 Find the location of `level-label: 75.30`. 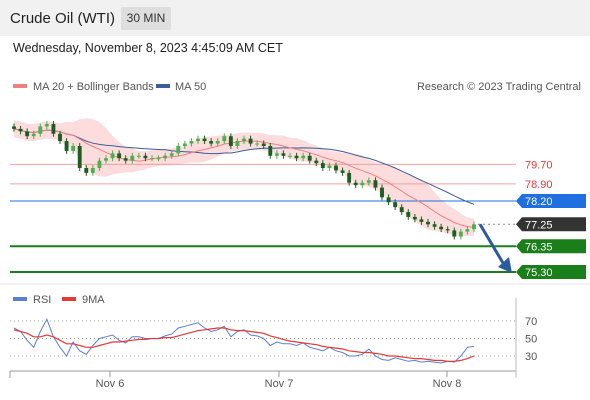

level-label: 75.30 is located at coordinates (539, 273).